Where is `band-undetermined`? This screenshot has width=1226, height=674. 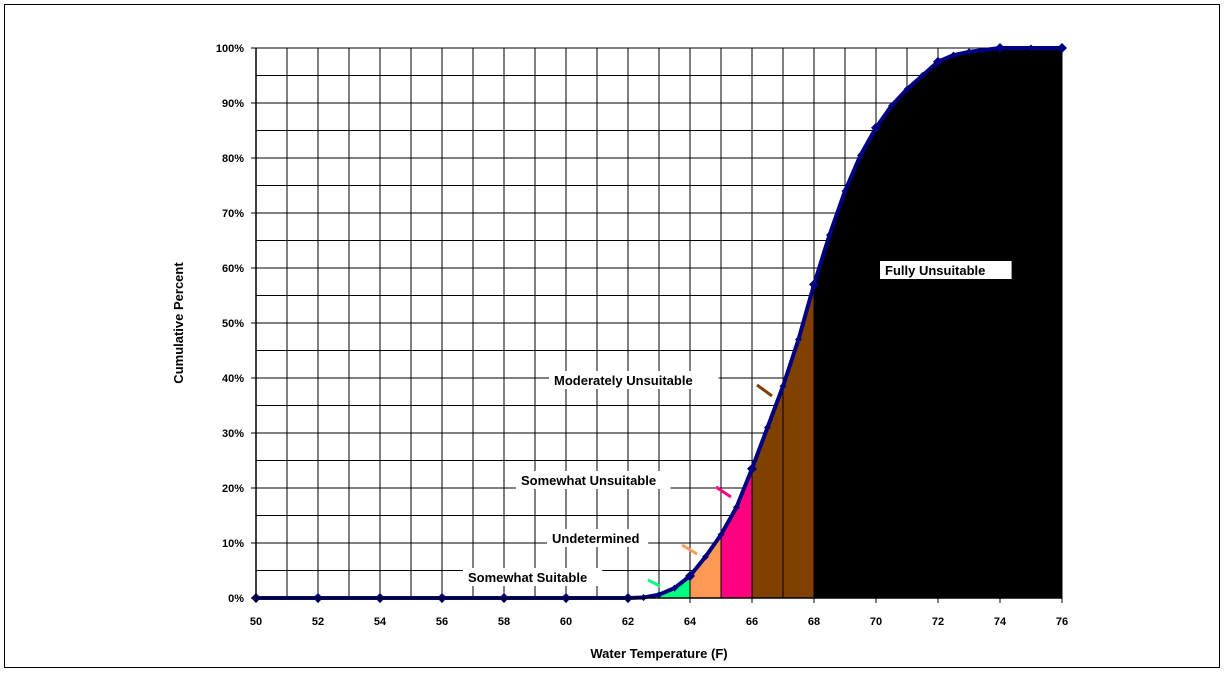
band-undetermined is located at coordinates (705, 566).